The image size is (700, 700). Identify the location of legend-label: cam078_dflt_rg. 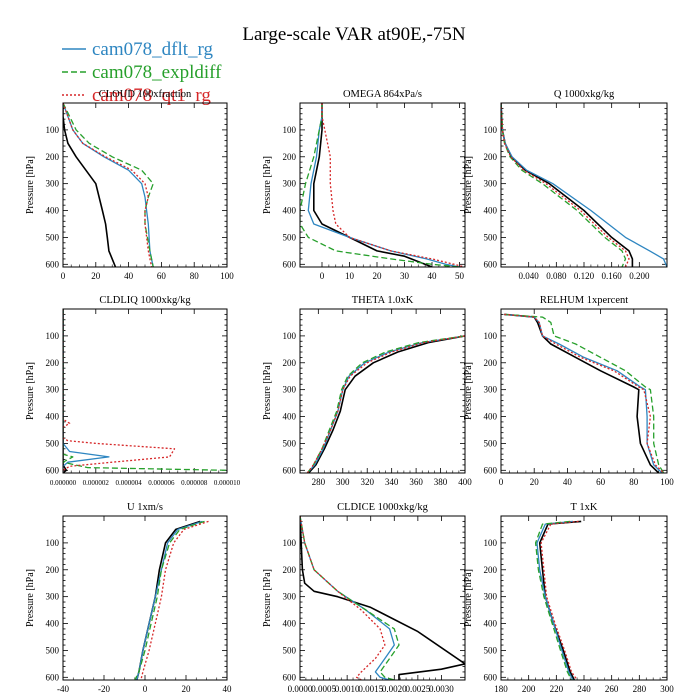
(153, 49).